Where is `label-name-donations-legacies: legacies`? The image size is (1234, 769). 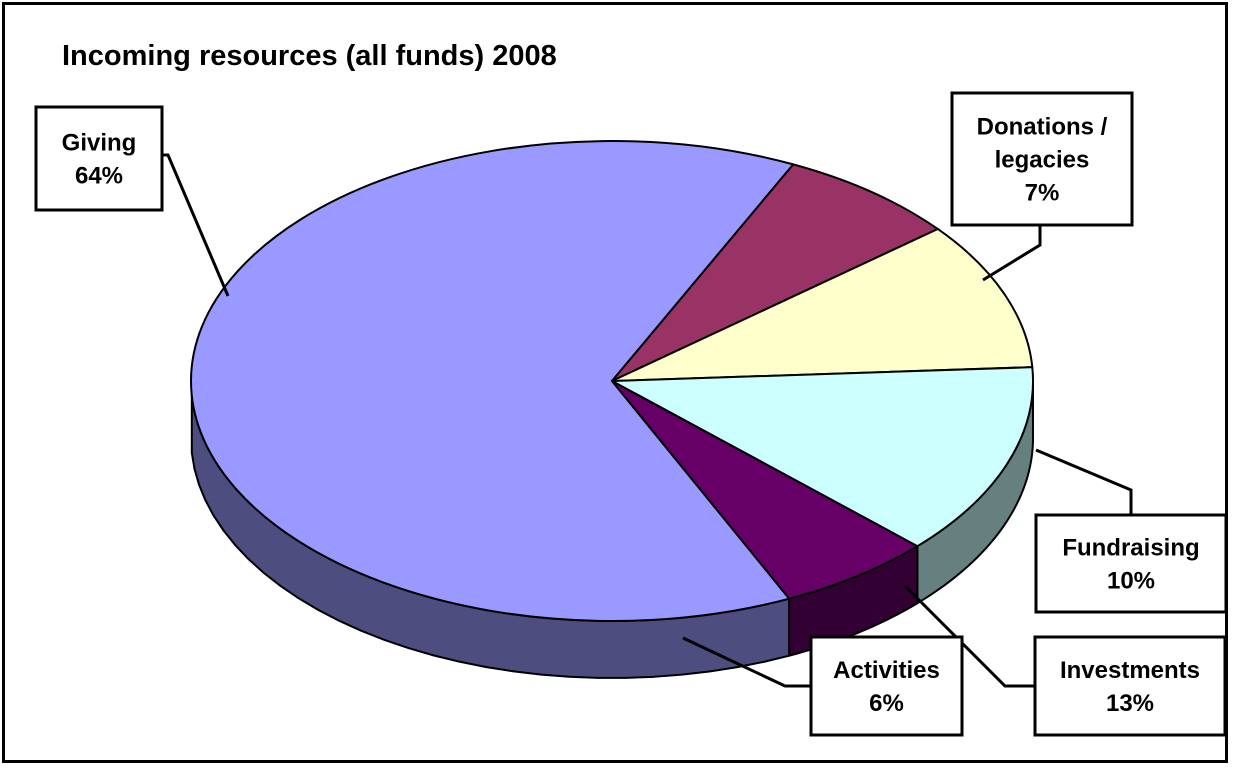
label-name-donations-legacies: legacies is located at coordinates (1042, 160).